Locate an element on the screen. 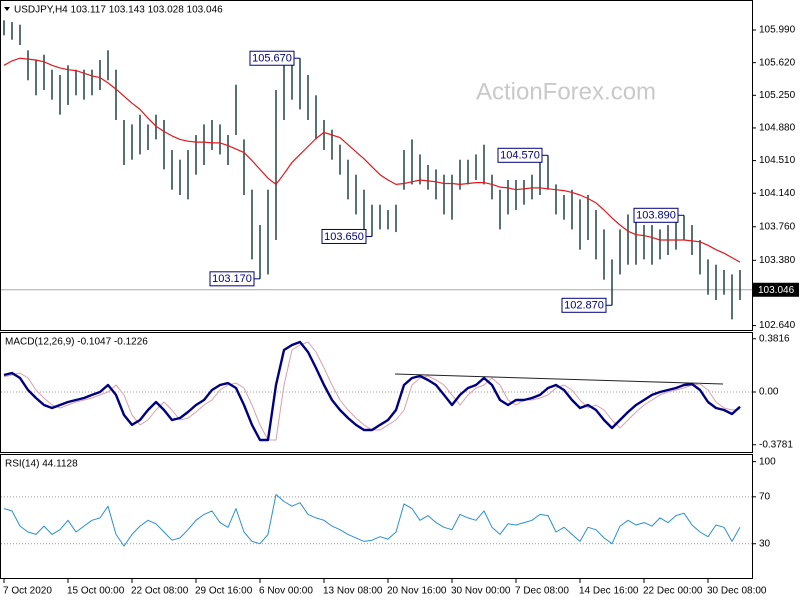  y-tick-label: 104.140 is located at coordinates (777, 193).